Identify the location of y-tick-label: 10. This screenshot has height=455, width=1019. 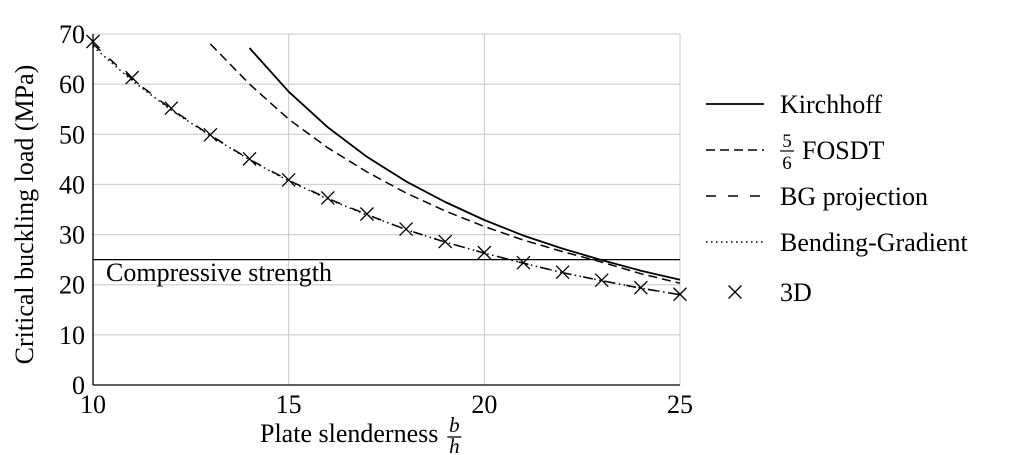
(72, 335).